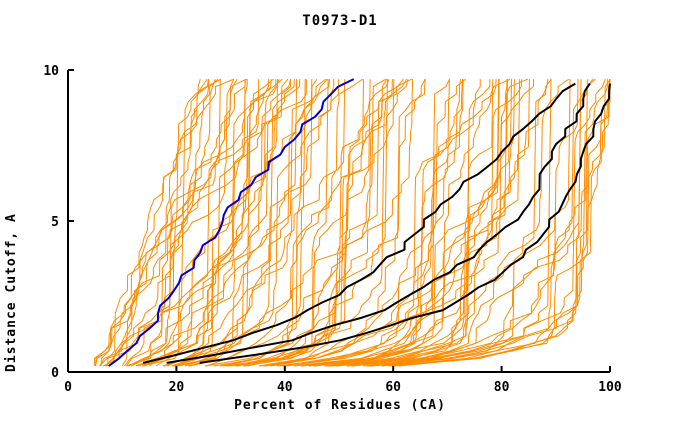 The width and height of the screenshot is (680, 440). I want to click on x-tick-label: 100, so click(610, 387).